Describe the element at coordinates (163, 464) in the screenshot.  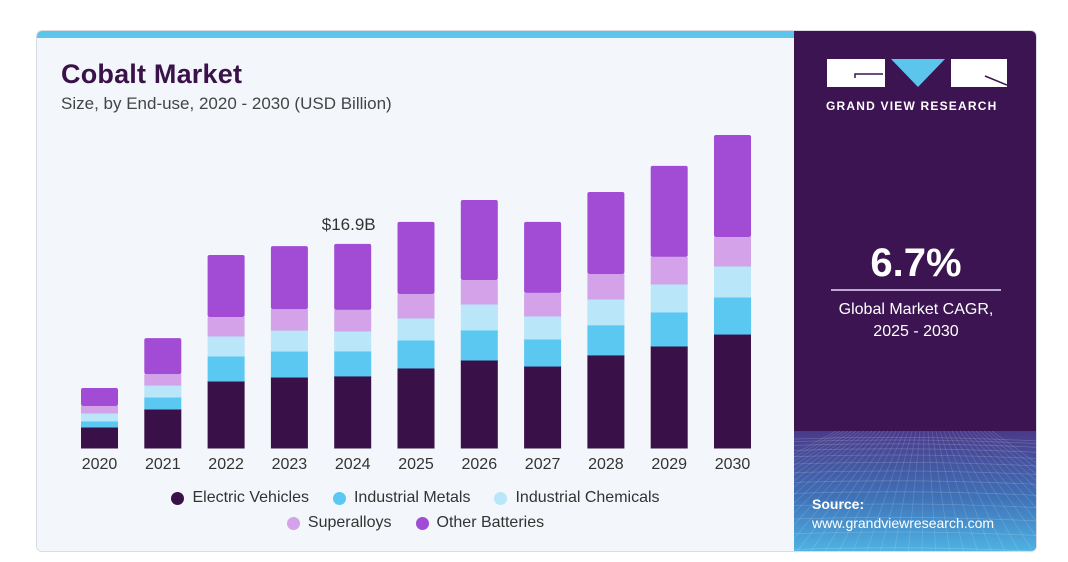
I see `x-tick-label: 2021` at that location.